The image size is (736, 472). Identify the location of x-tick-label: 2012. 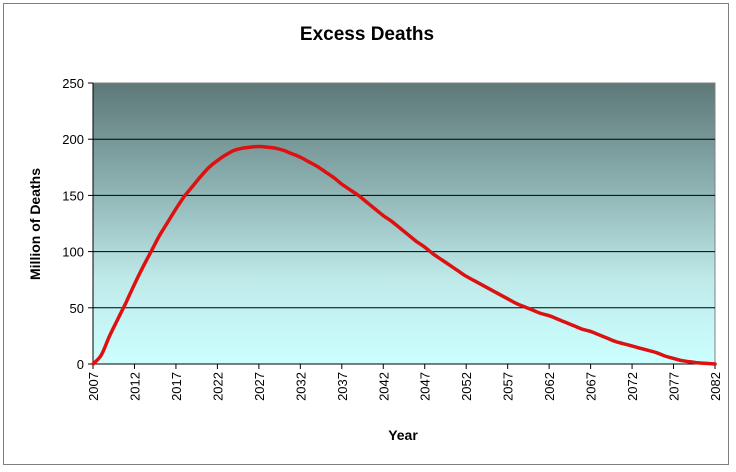
(134, 386).